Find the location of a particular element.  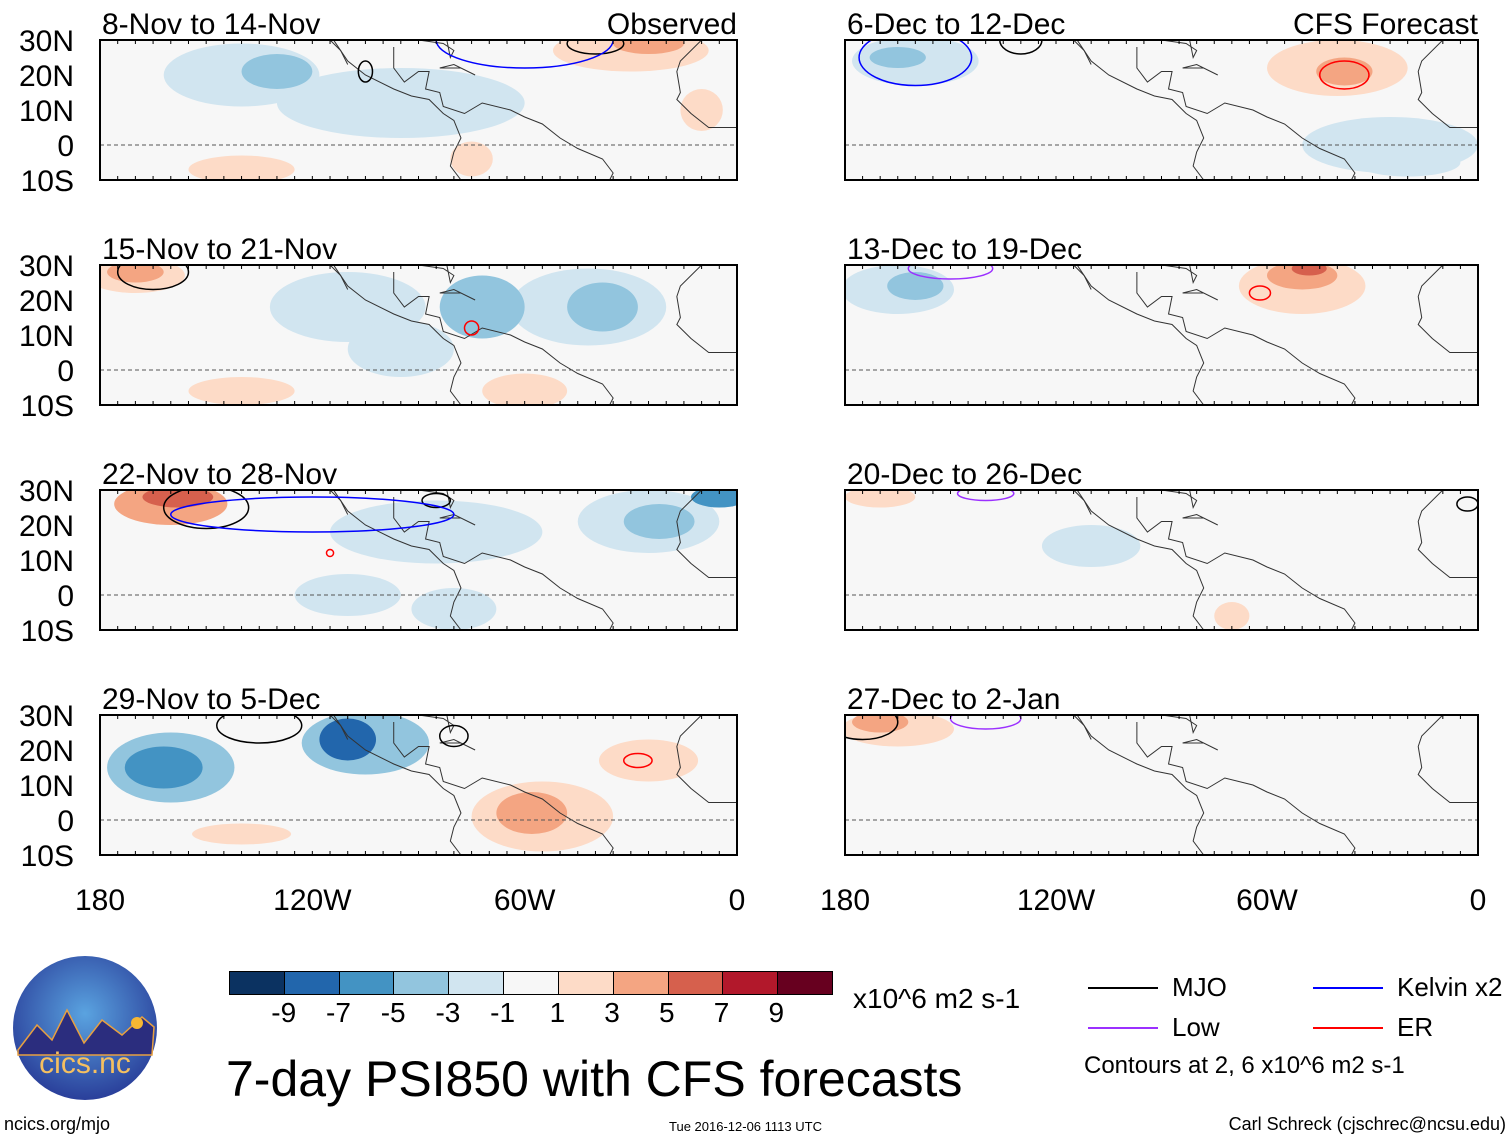

lon-tick-label: 60W is located at coordinates (1267, 900).